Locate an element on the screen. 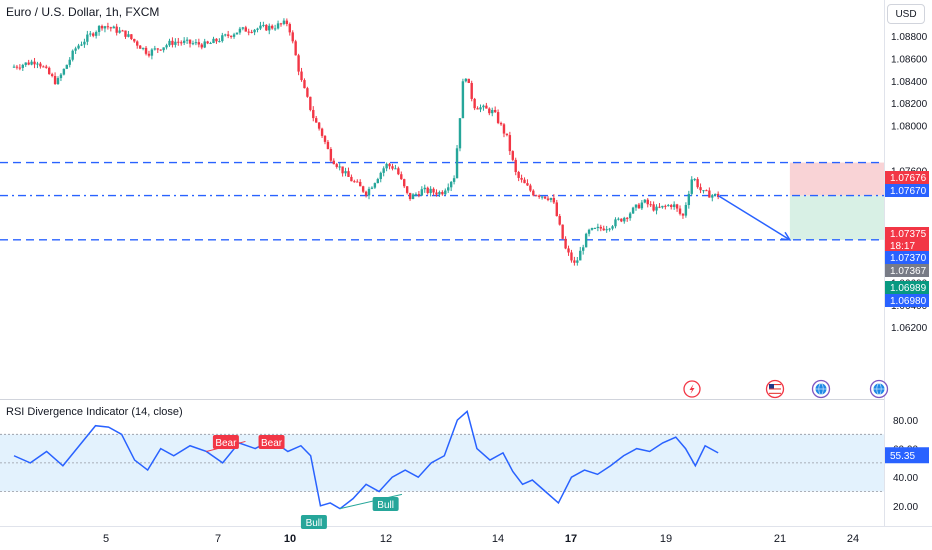 The height and width of the screenshot is (550, 932). time-tick-label: 17 is located at coordinates (571, 539).